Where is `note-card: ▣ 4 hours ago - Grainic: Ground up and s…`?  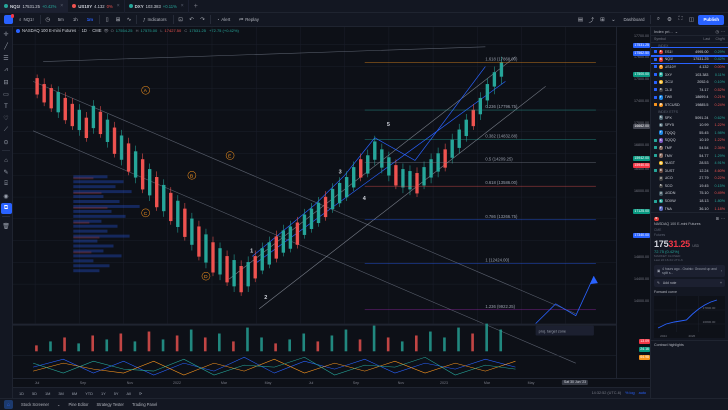 note-card: ▣ 4 hours ago - Grainic: Ground up and s… is located at coordinates (689, 271).